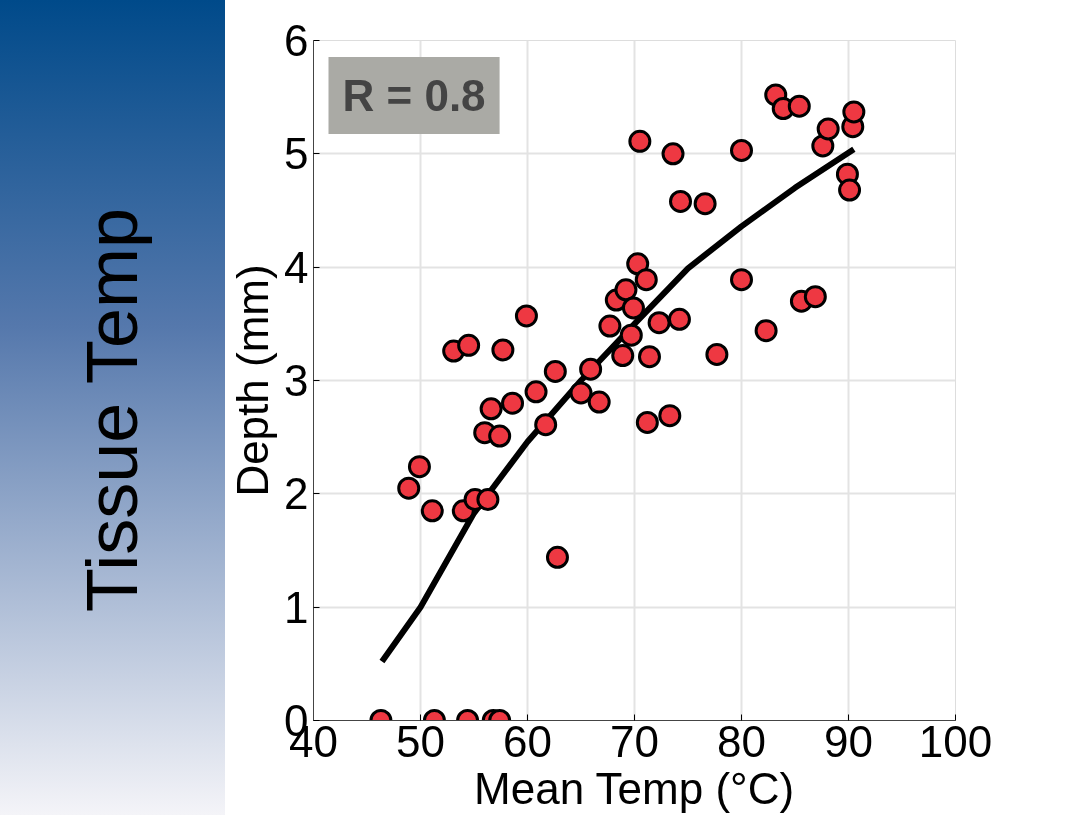 This screenshot has height=819, width=1079. What do you see at coordinates (296, 154) in the screenshot?
I see `y-tick-label: 5` at bounding box center [296, 154].